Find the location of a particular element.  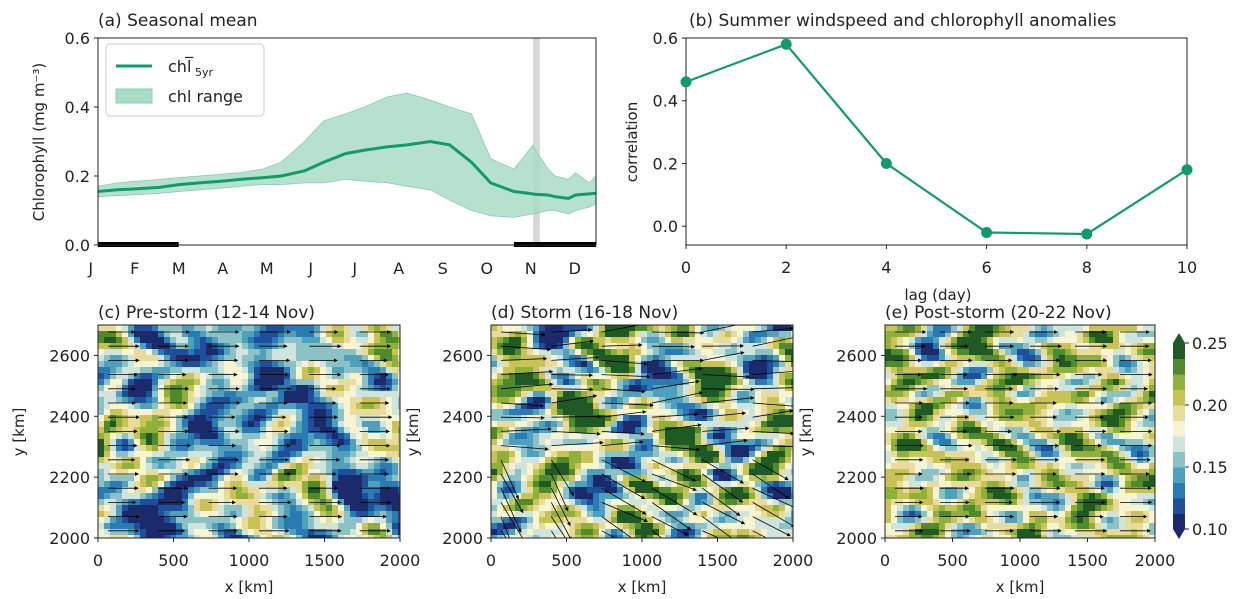

colorbar: 0.10 0.15 0.20 0.25 is located at coordinates (1200, 436).